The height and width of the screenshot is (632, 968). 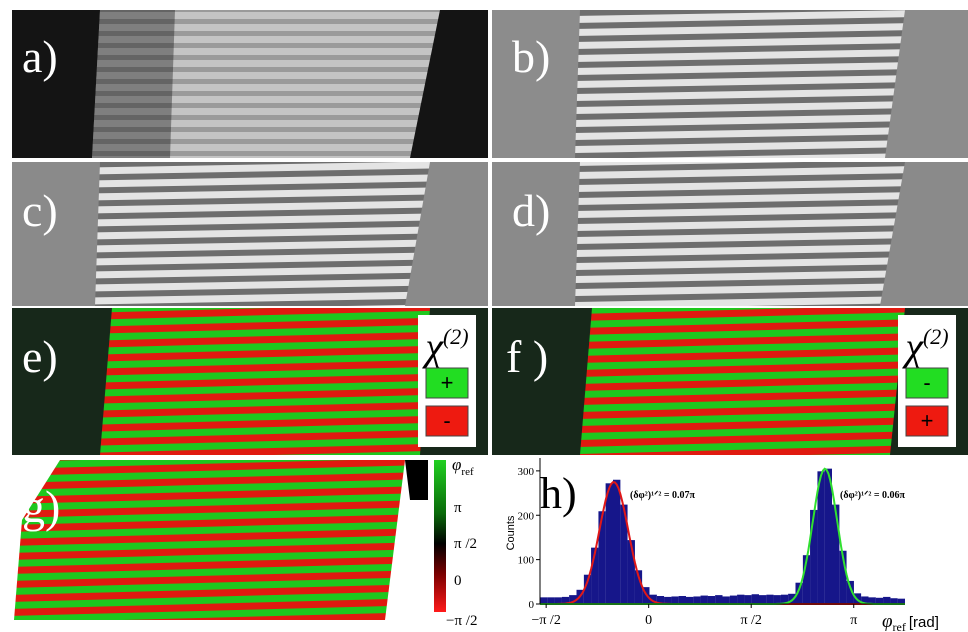 I want to click on x-tick-label: π /2, so click(x=750, y=620).